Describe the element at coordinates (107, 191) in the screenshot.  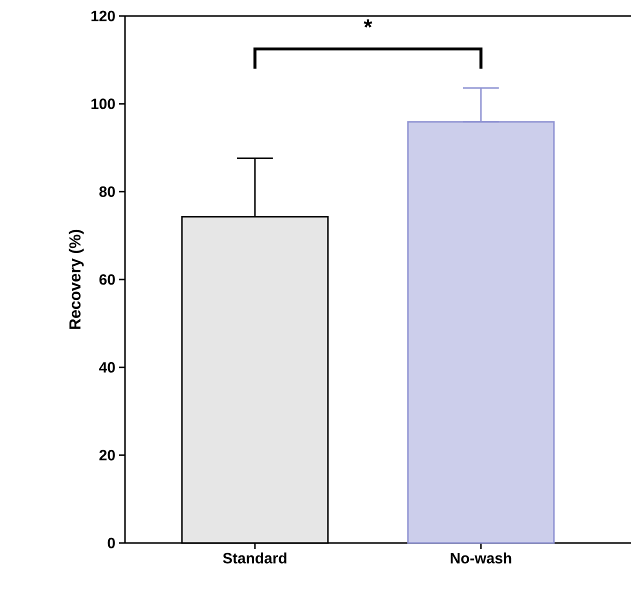
I see `y-tick-label: 80` at that location.